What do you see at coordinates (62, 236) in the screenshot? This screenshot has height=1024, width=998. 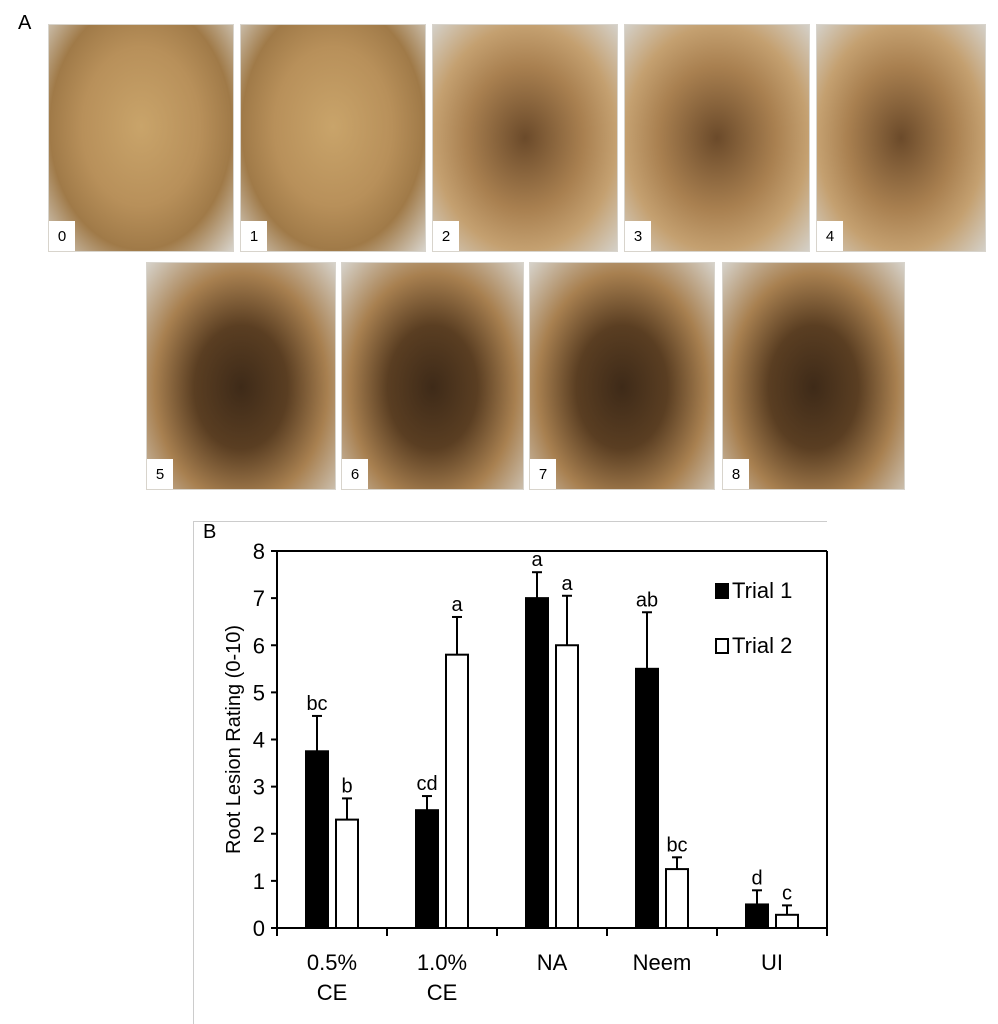 I see `root-photo-number: 0` at bounding box center [62, 236].